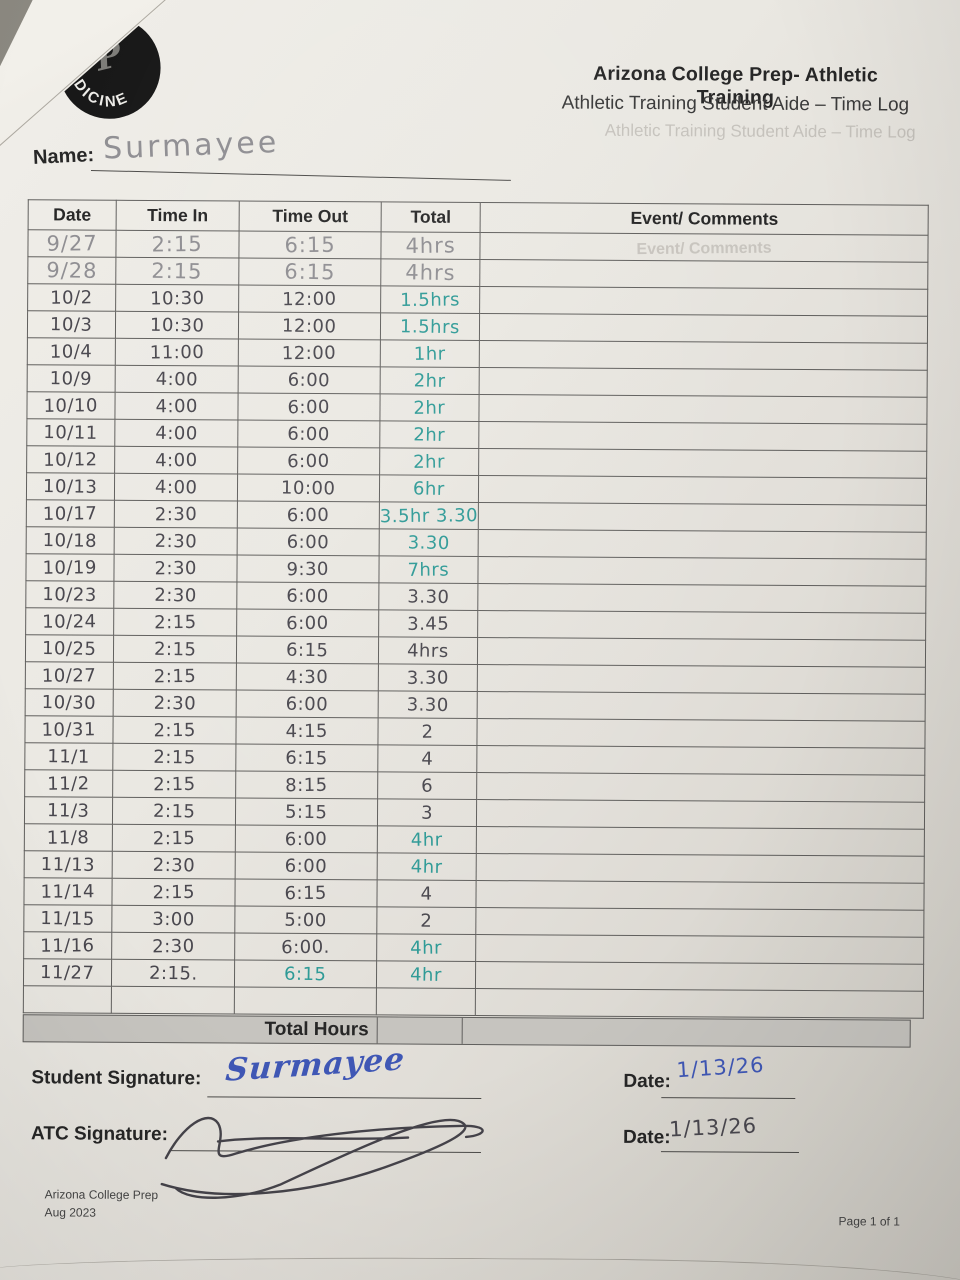  I want to click on date-cell: 10/19, so click(70, 567).